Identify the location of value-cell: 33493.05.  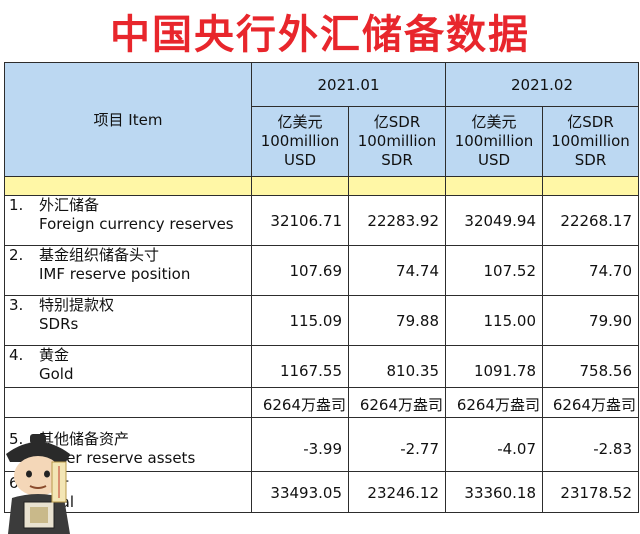
(300, 492).